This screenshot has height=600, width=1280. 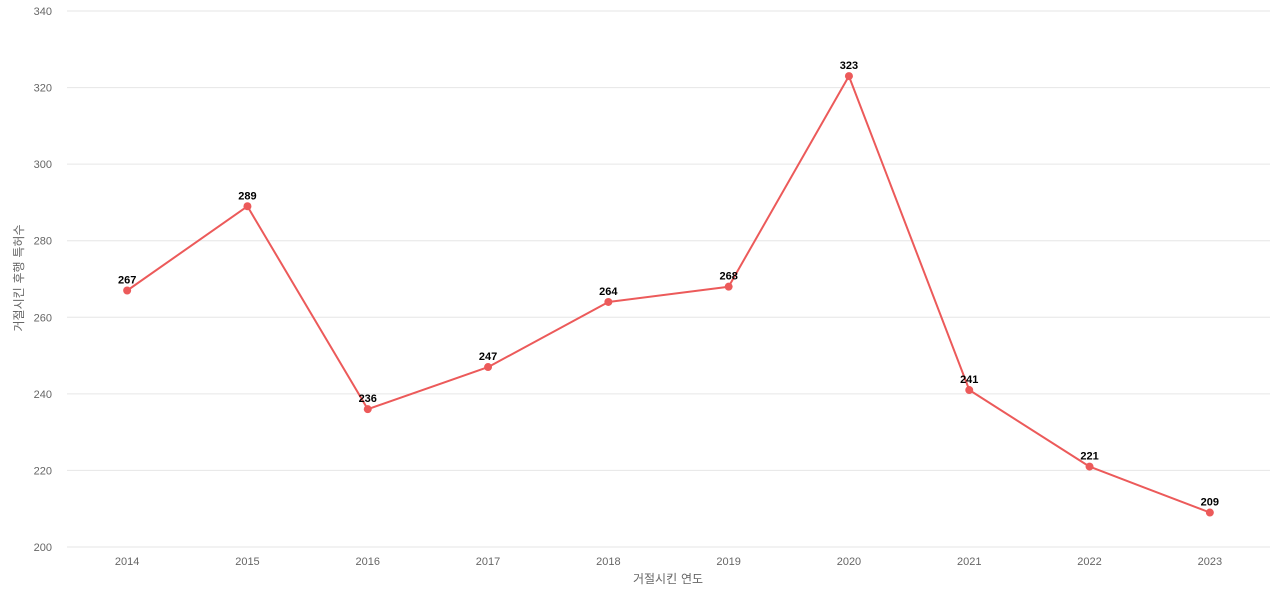 I want to click on x-tick-label: 2018, so click(x=608, y=562).